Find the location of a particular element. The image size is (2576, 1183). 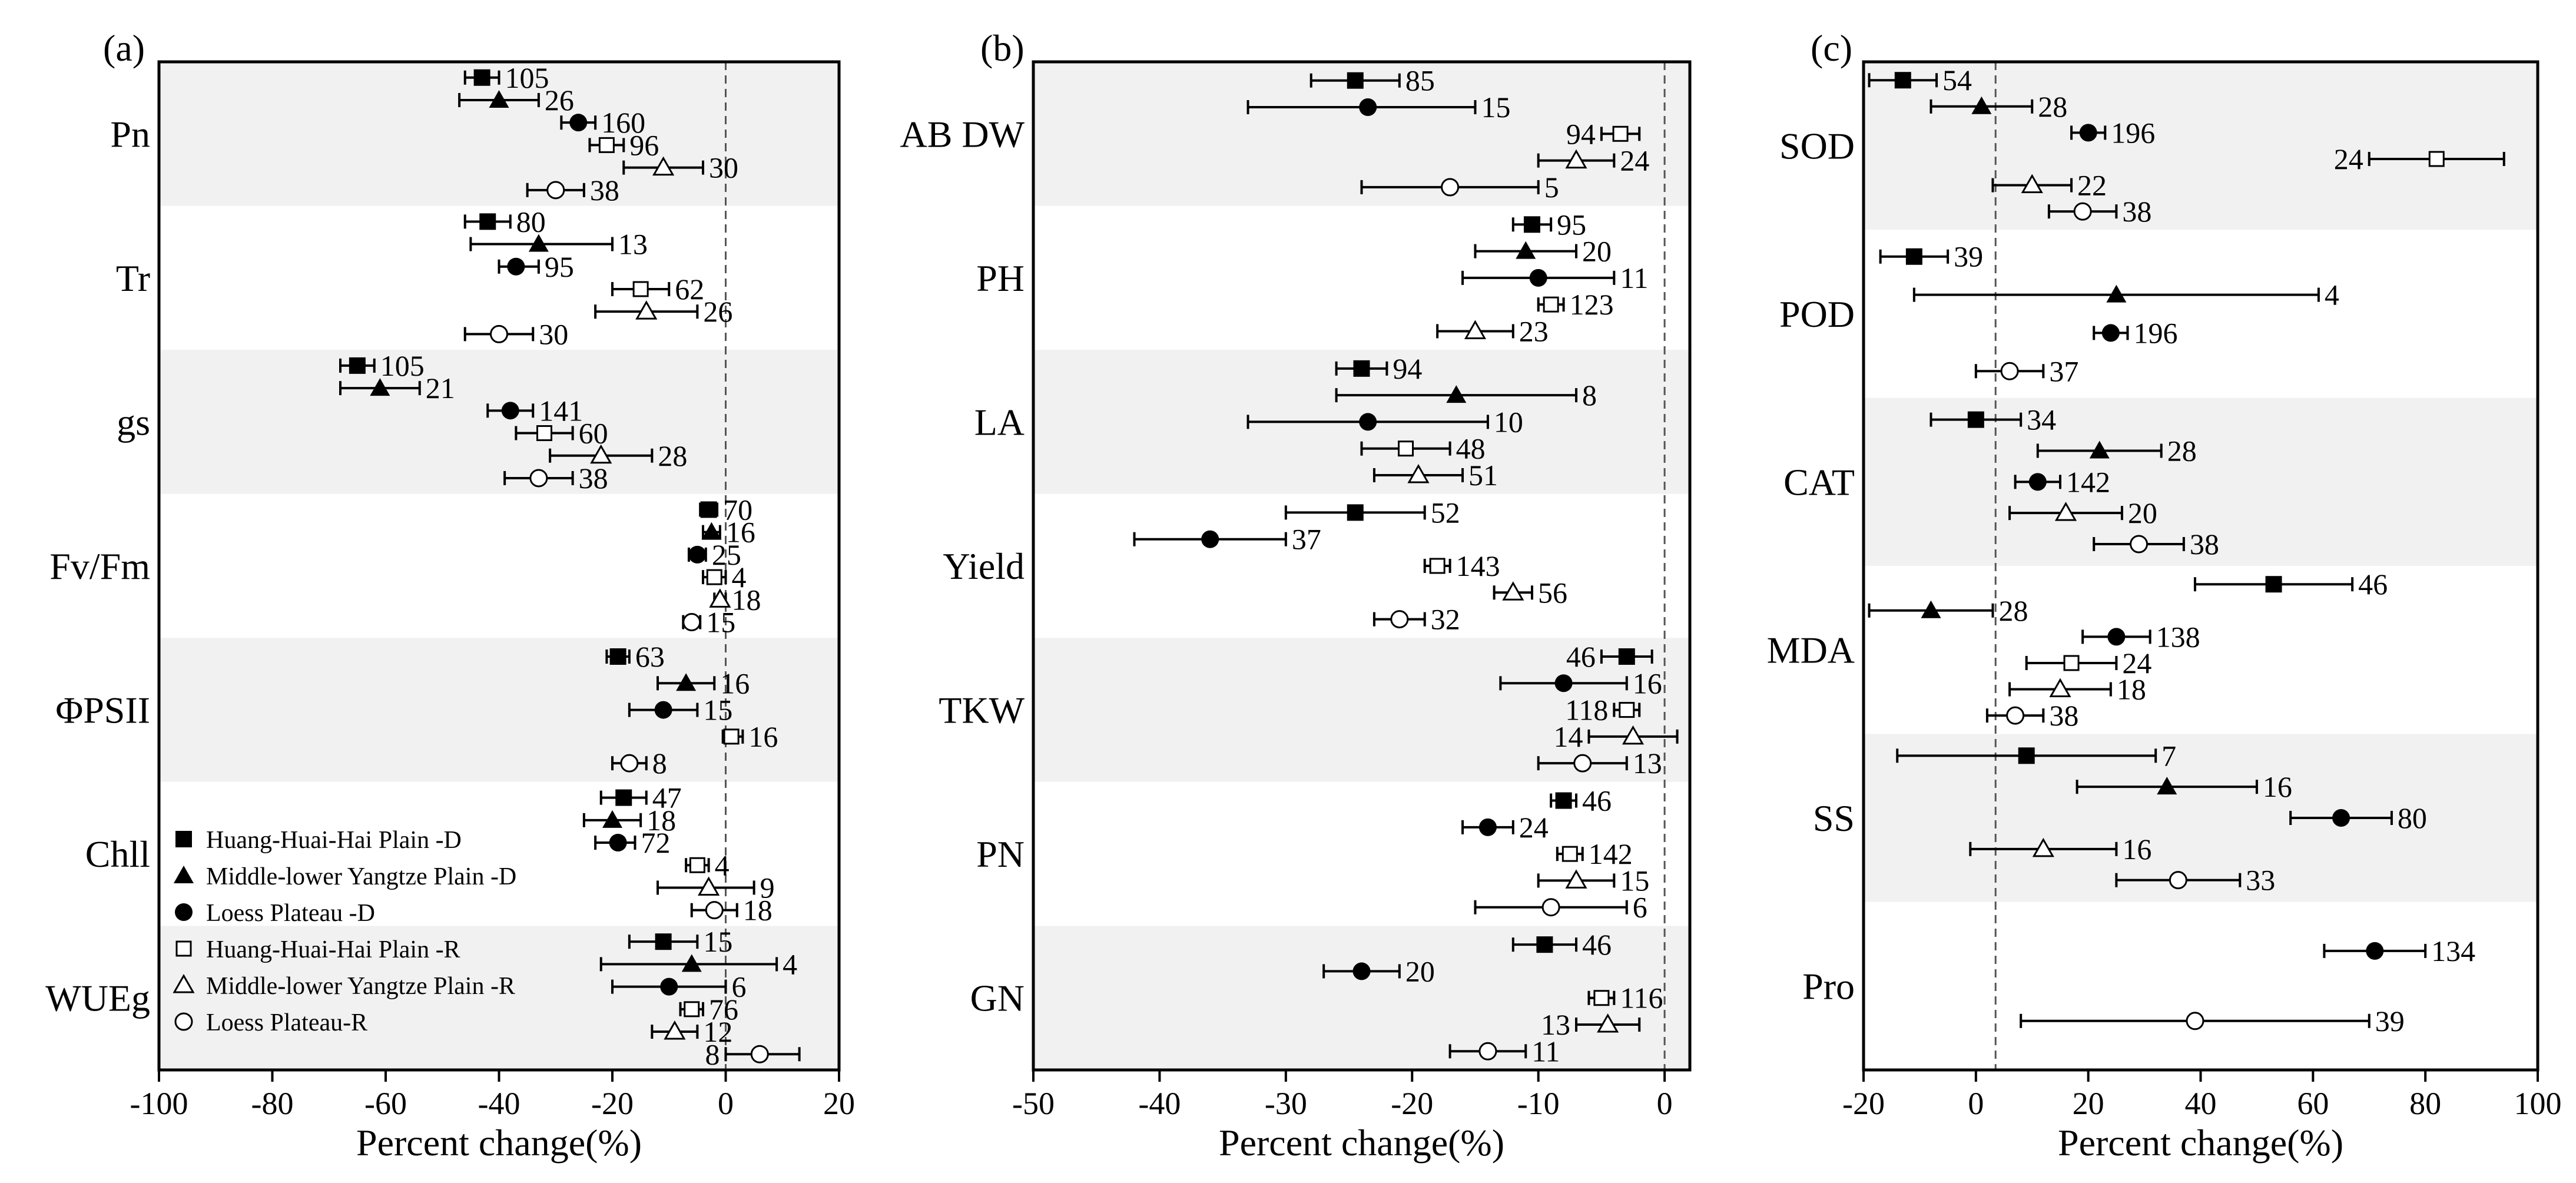

sample-size-label: 116 is located at coordinates (1641, 999).